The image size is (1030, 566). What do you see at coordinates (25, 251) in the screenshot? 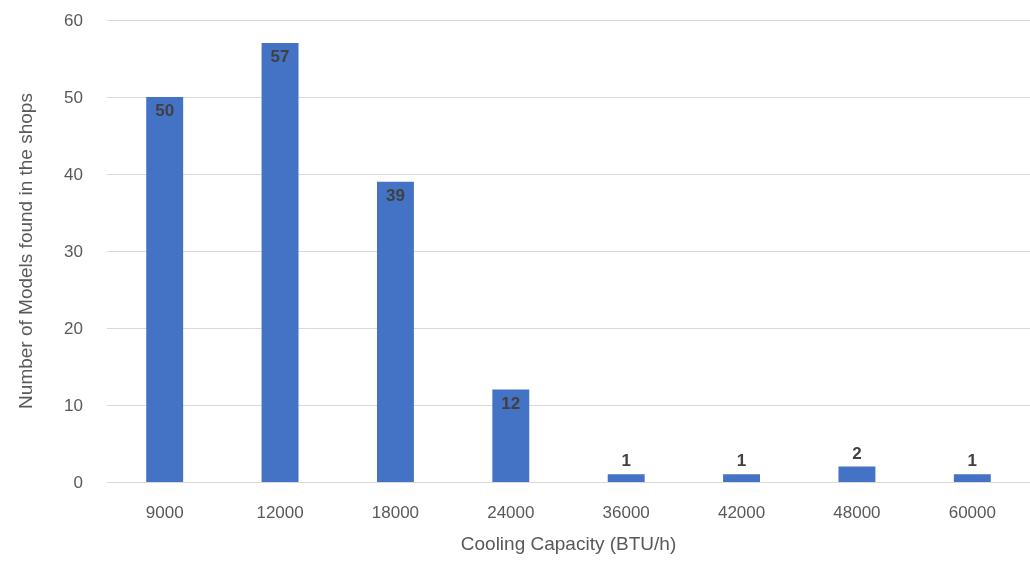
I see `y-axis-title: Number of Models found in the shops` at bounding box center [25, 251].